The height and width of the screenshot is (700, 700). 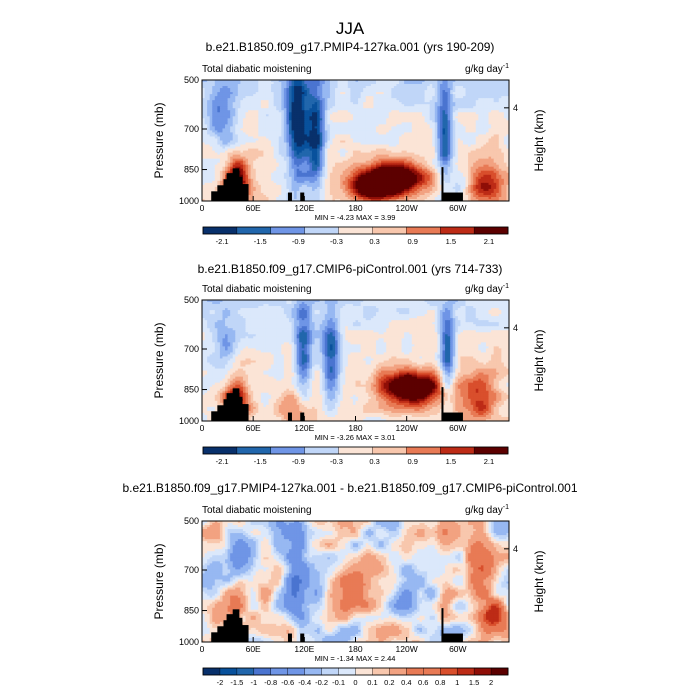 What do you see at coordinates (355, 140) in the screenshot?
I see `heatmap-cells` at bounding box center [355, 140].